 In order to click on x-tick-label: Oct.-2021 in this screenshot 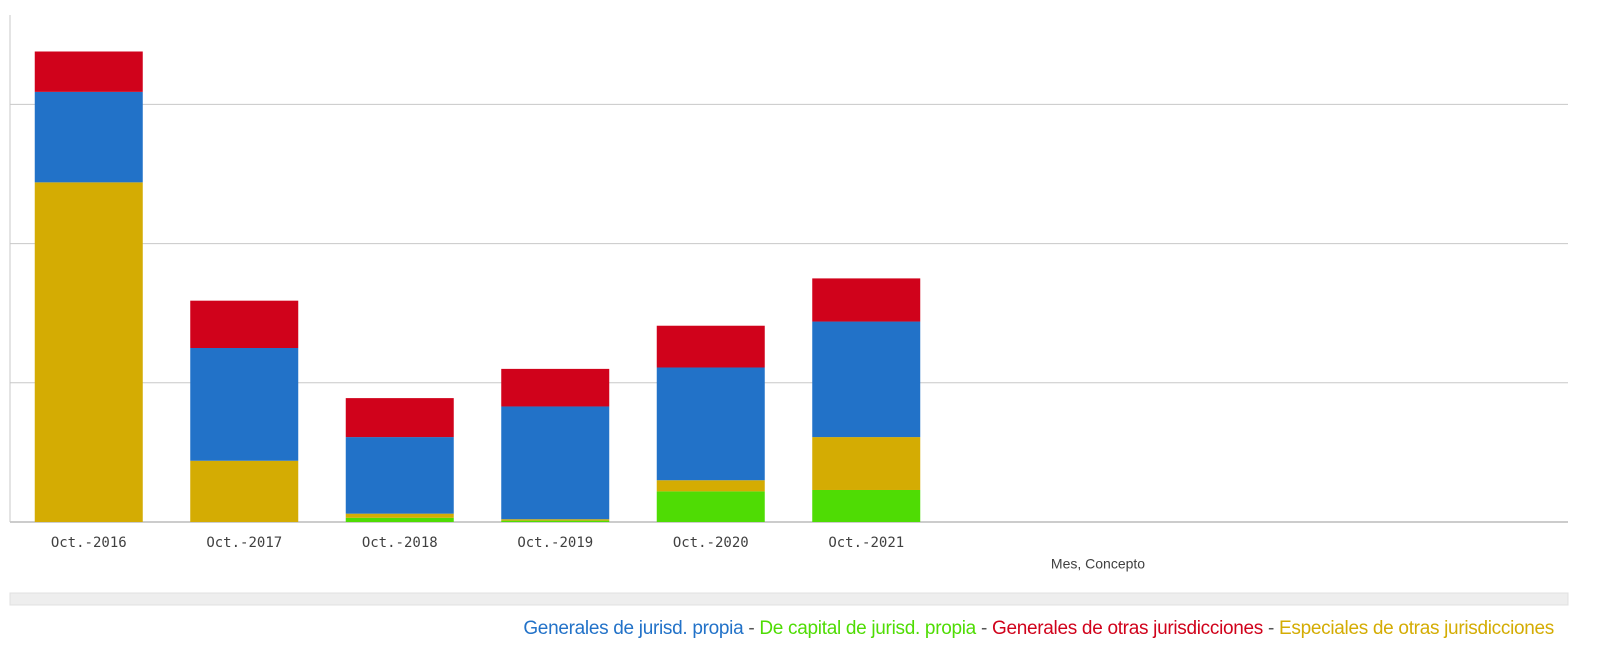, I will do `click(866, 543)`.